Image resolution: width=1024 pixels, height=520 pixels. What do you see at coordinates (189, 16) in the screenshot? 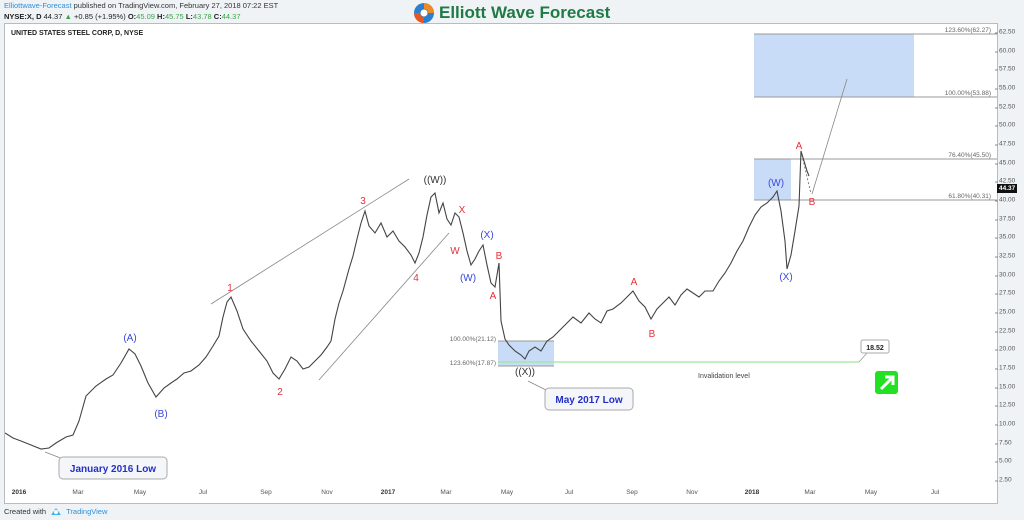
I see `low-label: L:` at bounding box center [189, 16].